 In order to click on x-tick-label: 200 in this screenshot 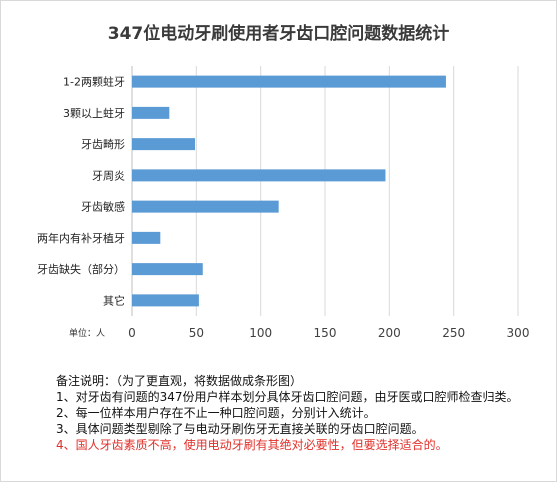, I will do `click(389, 333)`.